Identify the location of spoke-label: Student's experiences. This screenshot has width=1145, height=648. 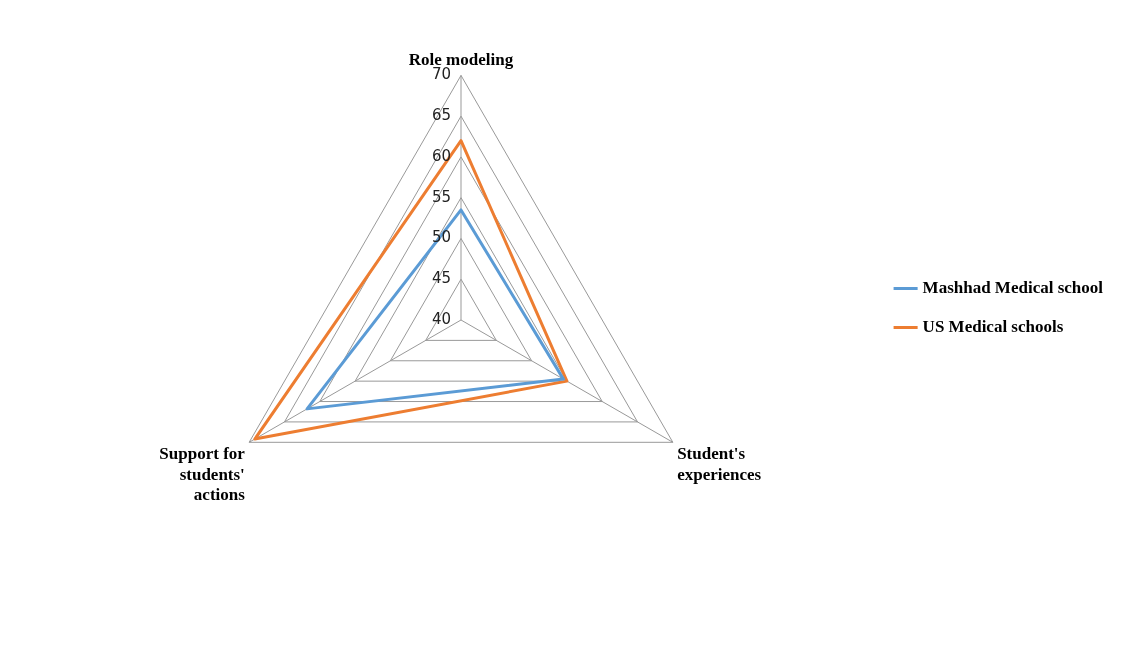
(719, 464).